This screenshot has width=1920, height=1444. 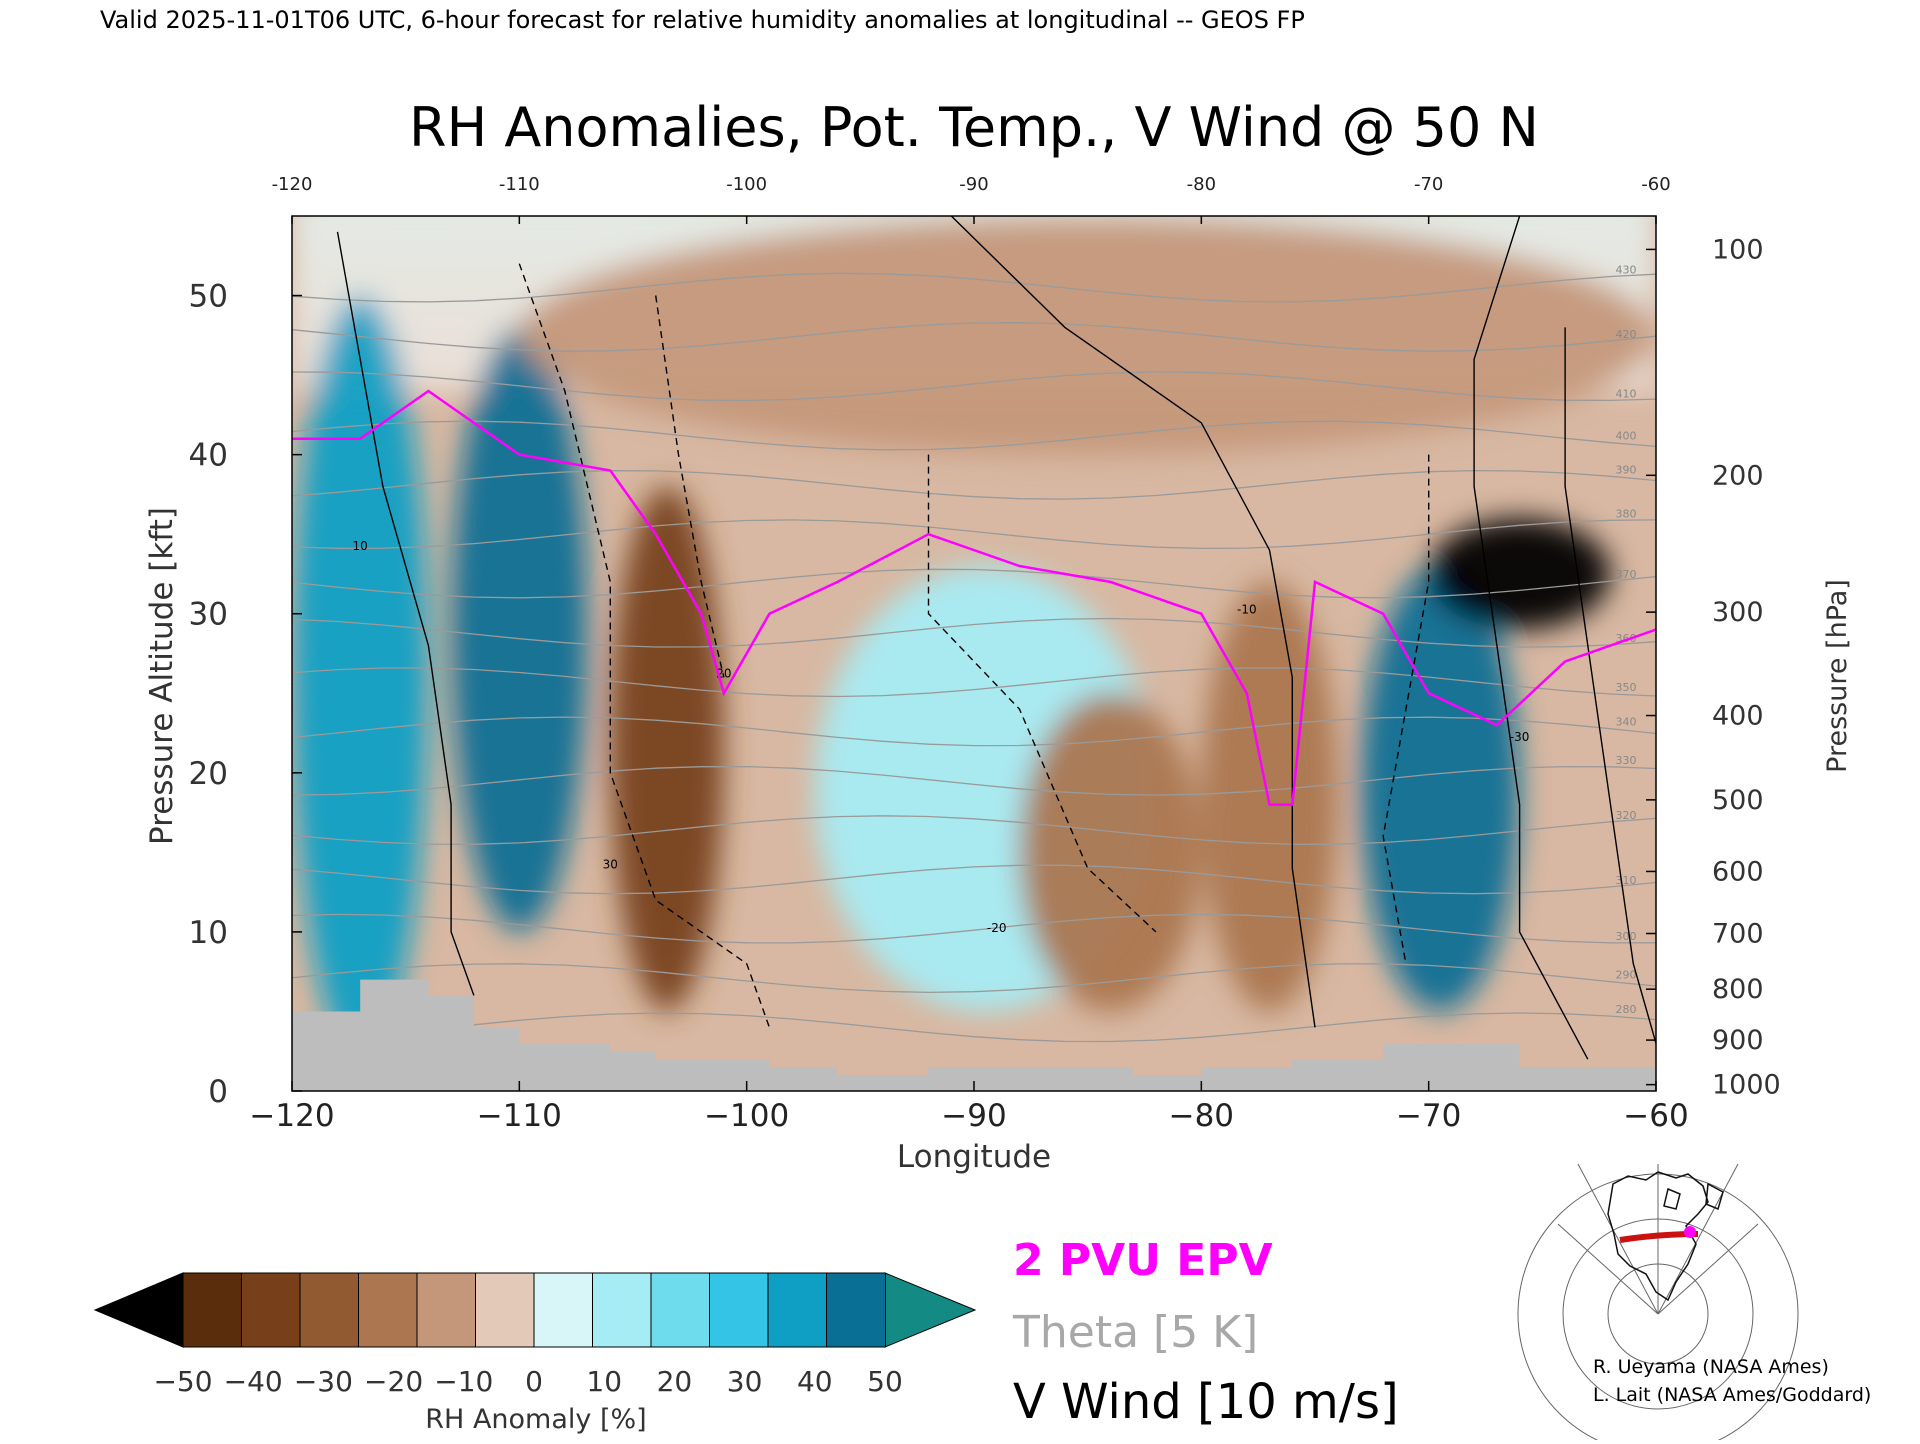 What do you see at coordinates (208, 456) in the screenshot?
I see `y-tick-label-left: 40` at bounding box center [208, 456].